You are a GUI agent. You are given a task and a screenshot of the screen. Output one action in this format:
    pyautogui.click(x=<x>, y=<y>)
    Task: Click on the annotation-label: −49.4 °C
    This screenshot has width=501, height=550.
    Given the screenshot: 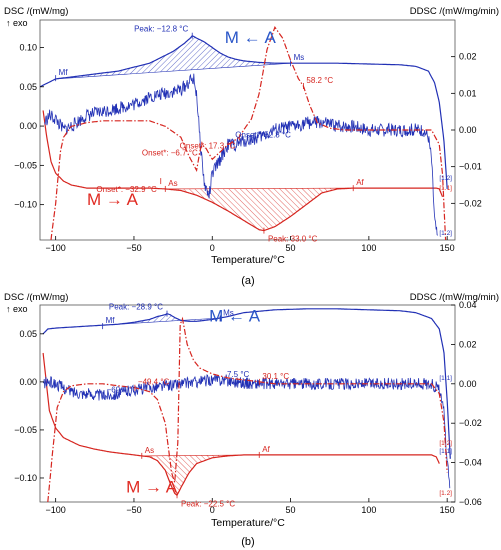 What is the action you would take?
    pyautogui.click(x=154, y=382)
    